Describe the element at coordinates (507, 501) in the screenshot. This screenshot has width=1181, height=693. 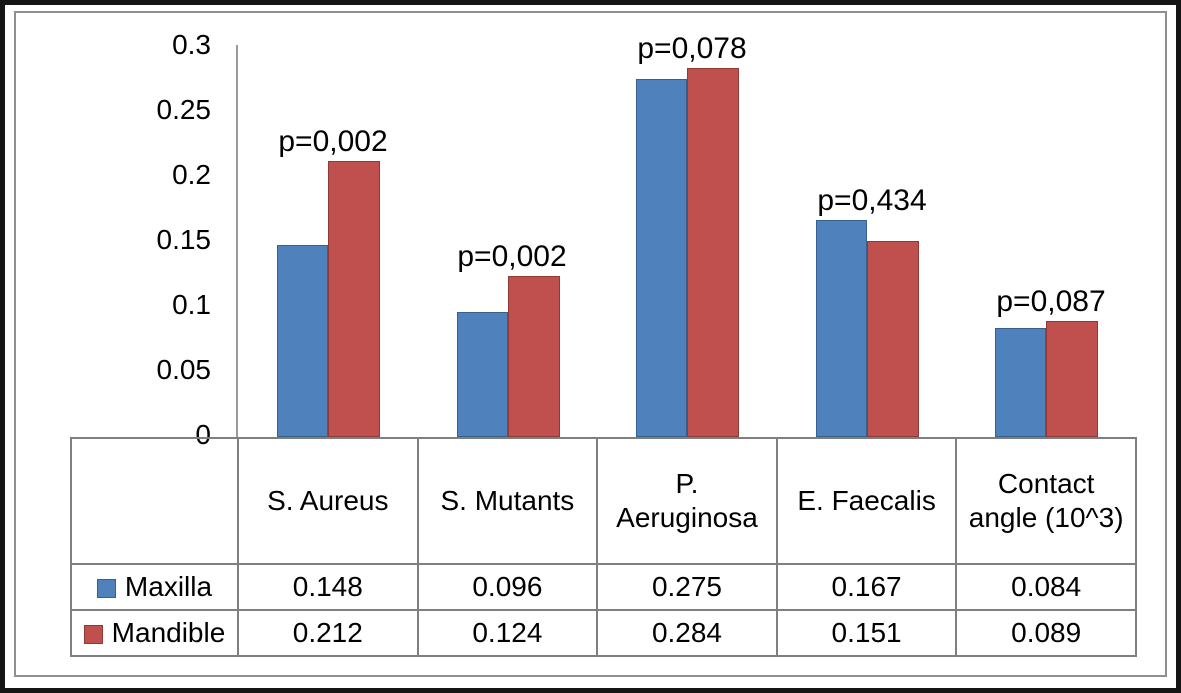
I see `category-header: S. Mutants` at that location.